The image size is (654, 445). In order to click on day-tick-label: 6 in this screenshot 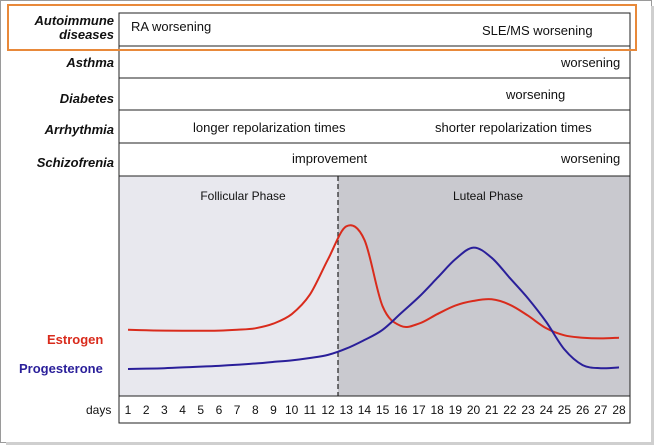, I will do `click(219, 410)`.